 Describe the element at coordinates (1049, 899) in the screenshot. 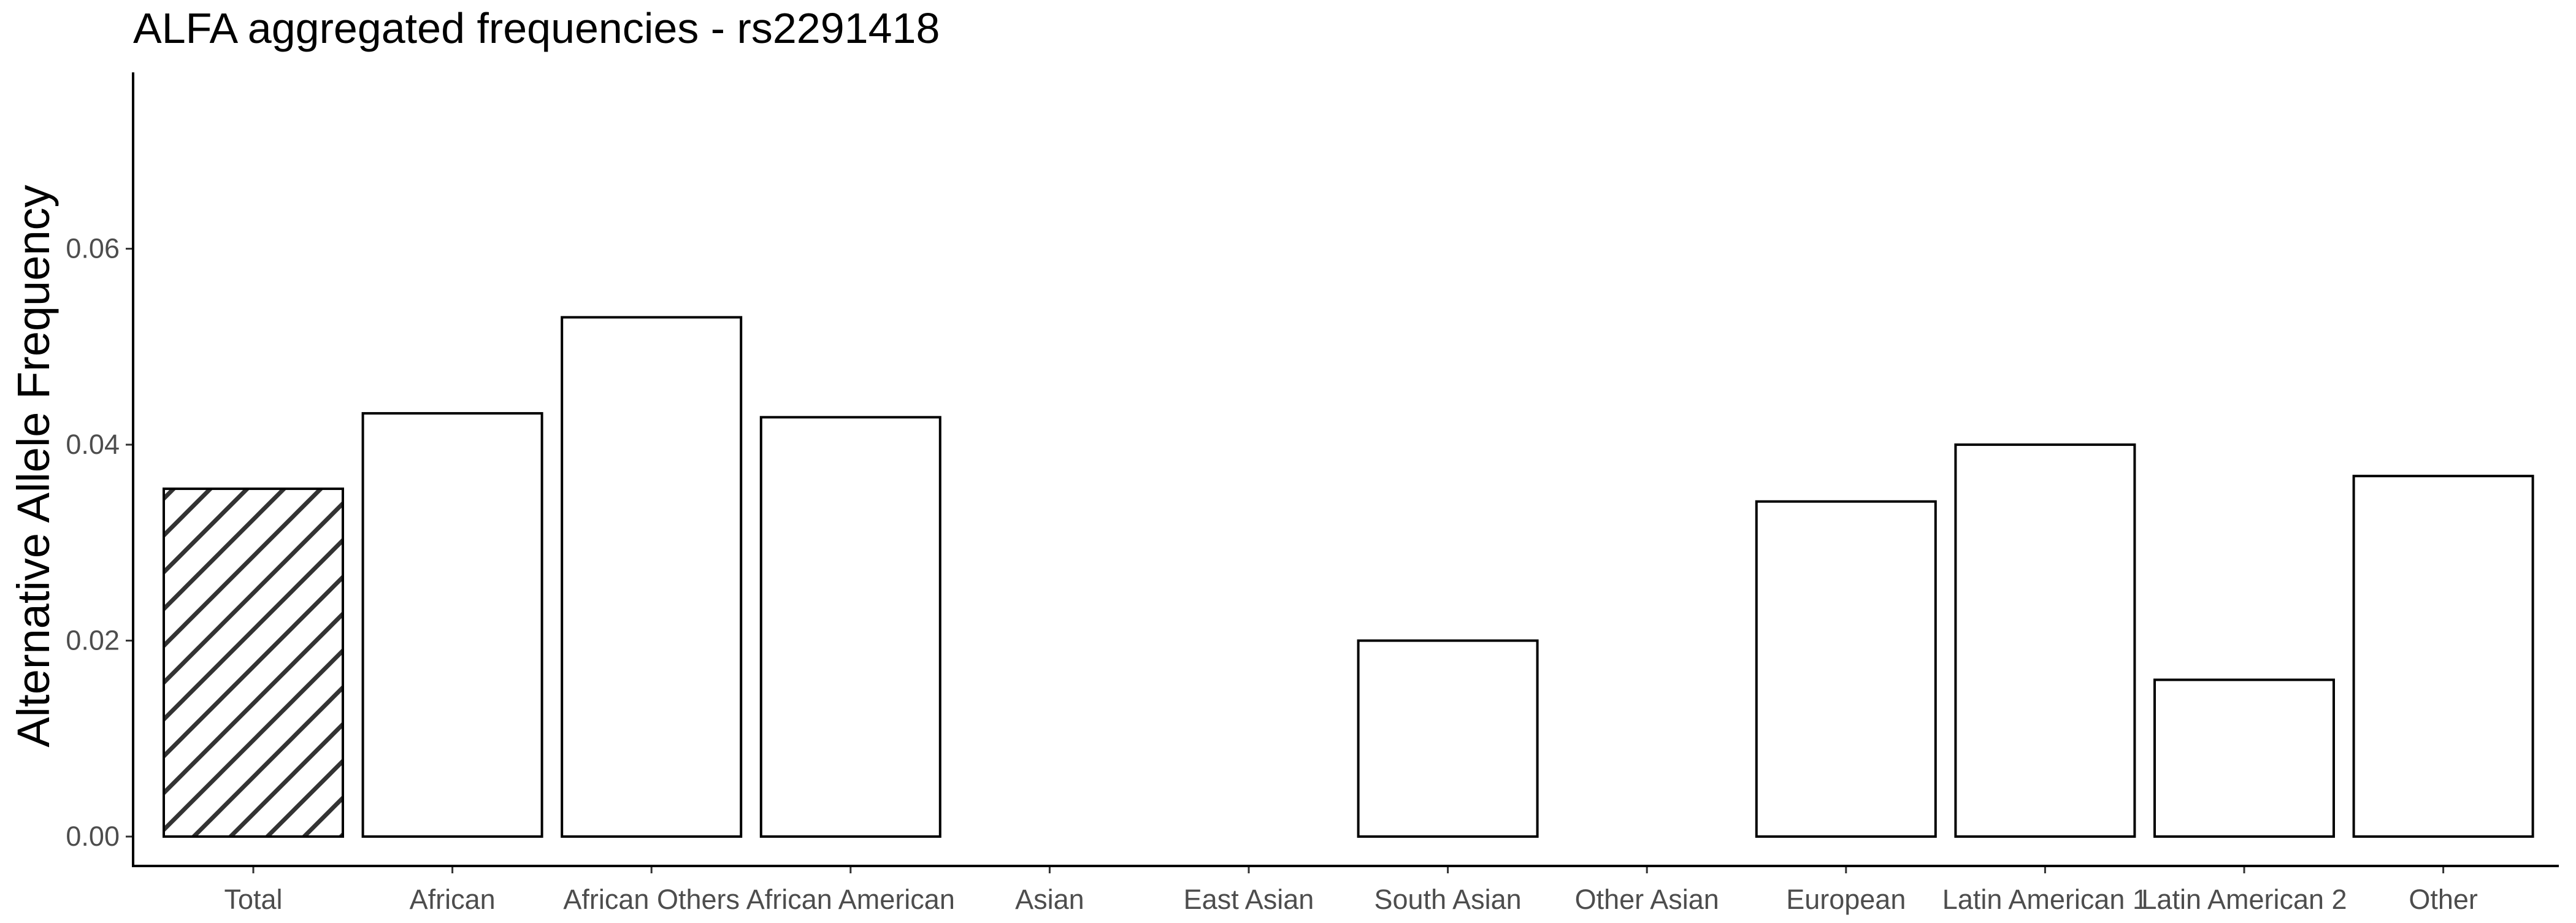

I see `x-tick-label: Asian` at that location.